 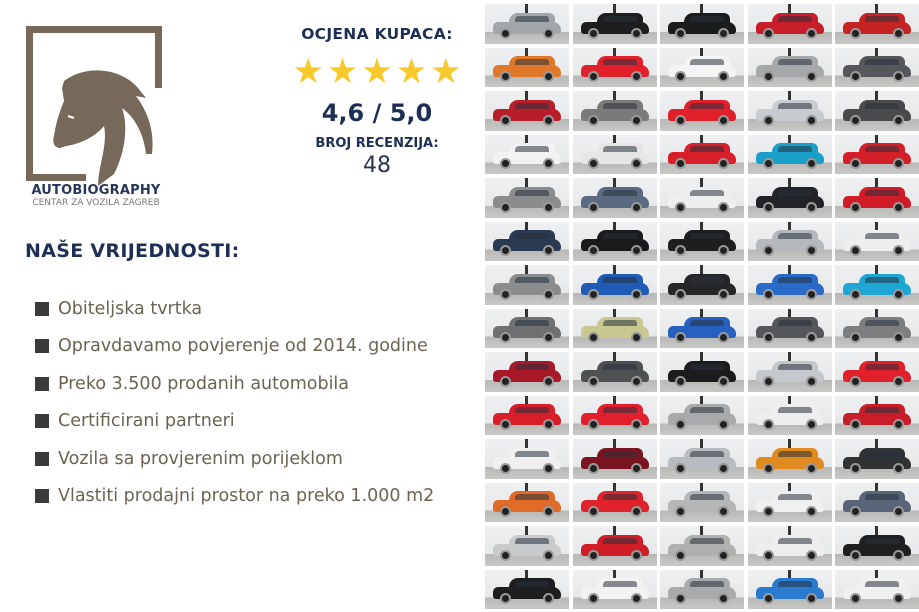 What do you see at coordinates (243, 346) in the screenshot?
I see `value-text: Opravdavamo povjerenje od 2014. godine` at bounding box center [243, 346].